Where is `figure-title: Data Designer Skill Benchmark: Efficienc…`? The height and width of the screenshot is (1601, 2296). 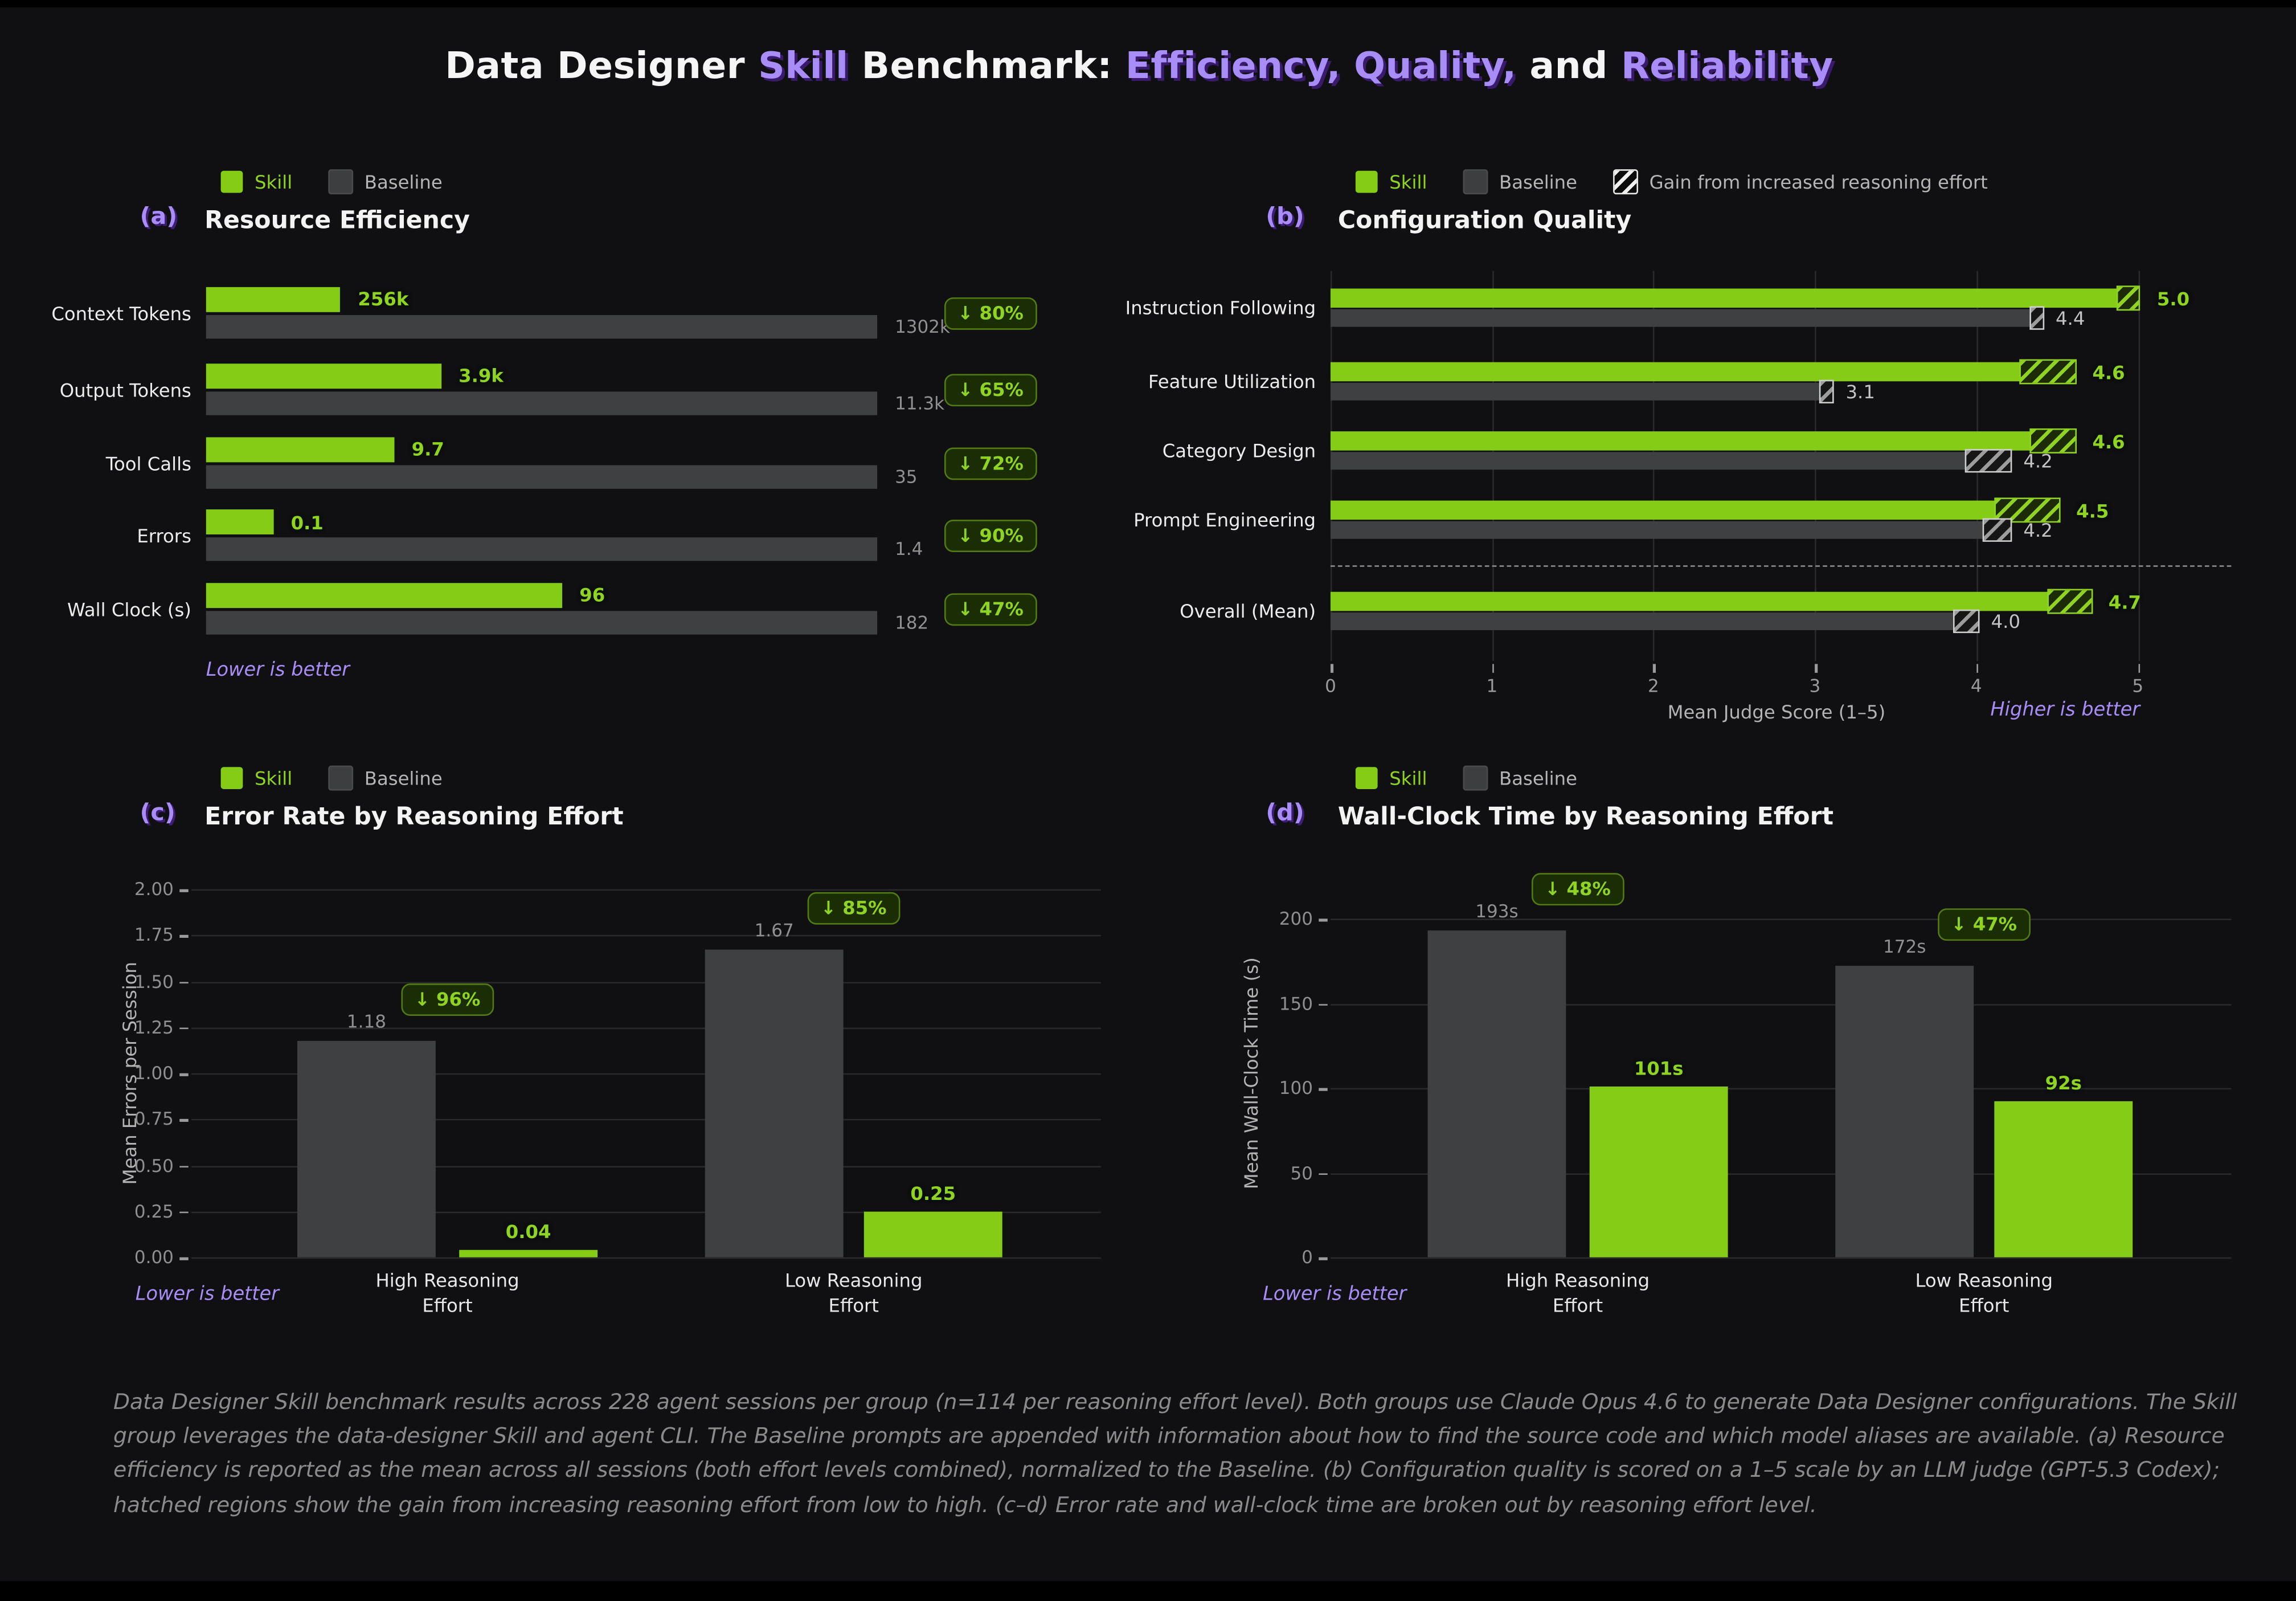
figure-title: Data Designer Skill Benchmark: Efficienc… is located at coordinates (1139, 65).